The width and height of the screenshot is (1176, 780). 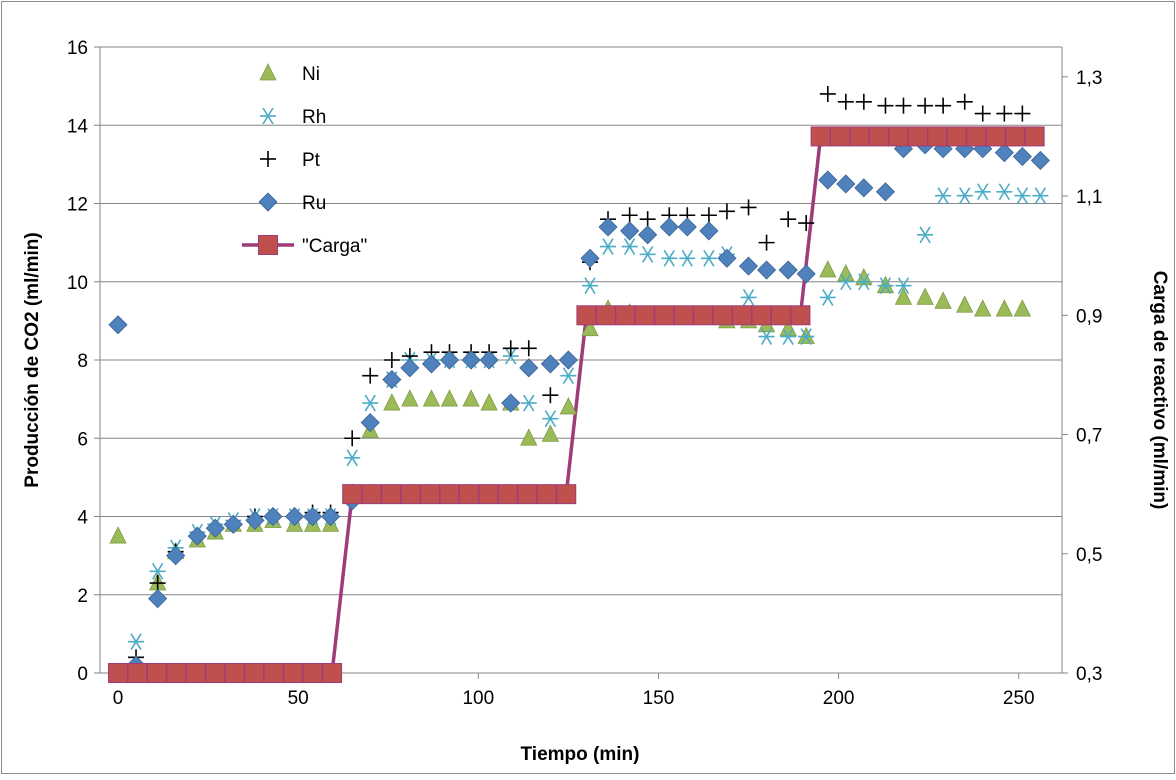 What do you see at coordinates (1089, 316) in the screenshot?
I see `y2-tick-label: 0,9` at bounding box center [1089, 316].